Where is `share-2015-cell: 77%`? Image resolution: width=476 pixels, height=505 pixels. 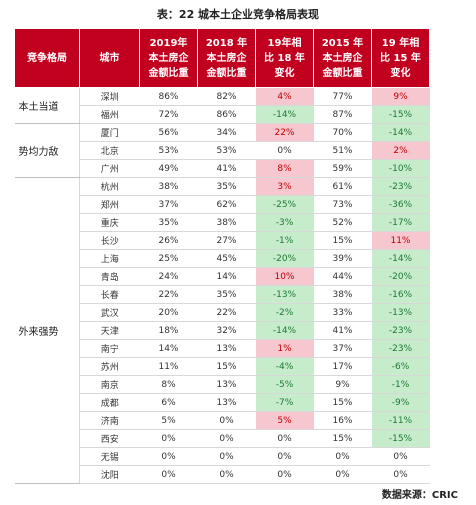
share-2015-cell: 77% is located at coordinates (342, 96).